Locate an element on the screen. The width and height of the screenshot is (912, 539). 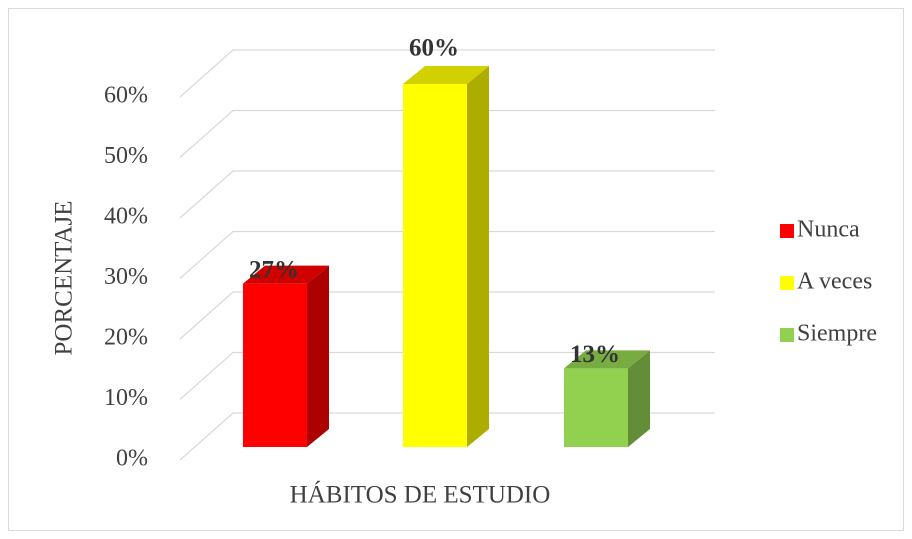
y-tick-label: 30% is located at coordinates (126, 277).